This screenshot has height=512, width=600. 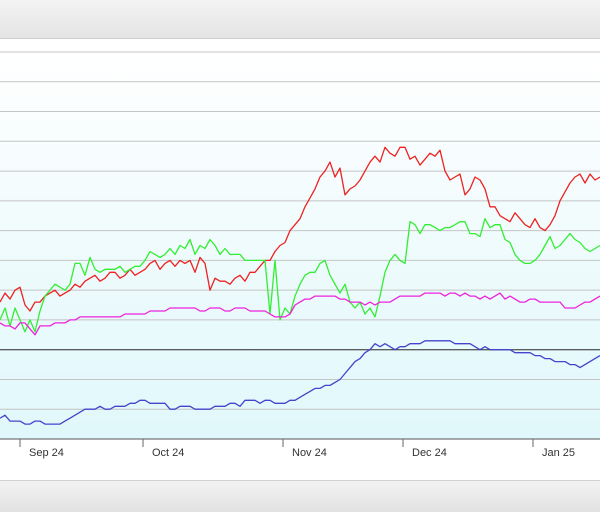 What do you see at coordinates (309, 453) in the screenshot?
I see `x-tick-label: Nov 24` at bounding box center [309, 453].